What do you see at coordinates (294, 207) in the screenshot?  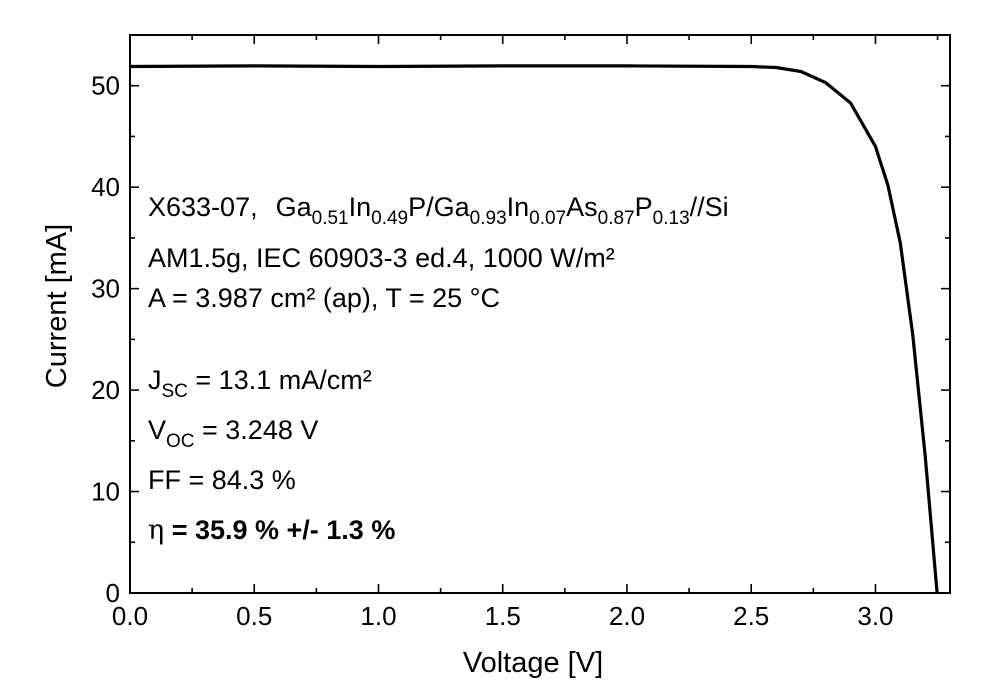 I see `formula-part: Ga` at bounding box center [294, 207].